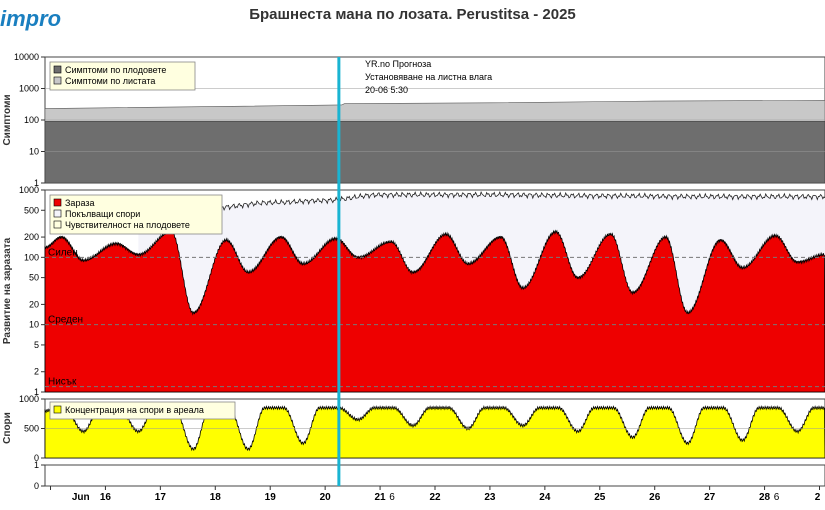  Describe the element at coordinates (34, 304) in the screenshot. I see `ytick-label-dev: 20` at that location.